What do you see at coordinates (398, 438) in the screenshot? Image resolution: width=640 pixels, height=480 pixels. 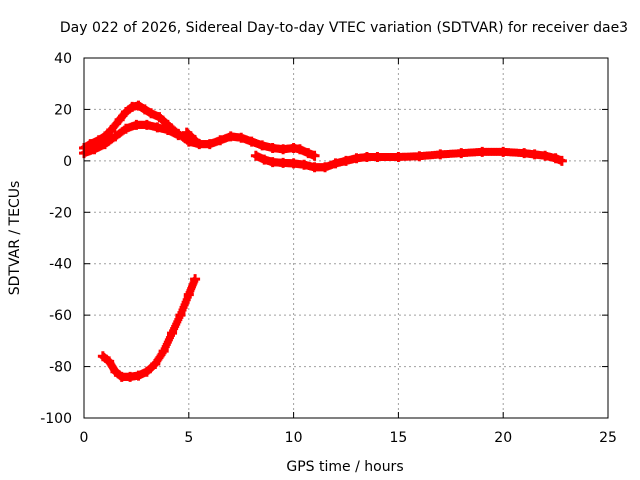 I see `x-tick-label: 15` at bounding box center [398, 438].